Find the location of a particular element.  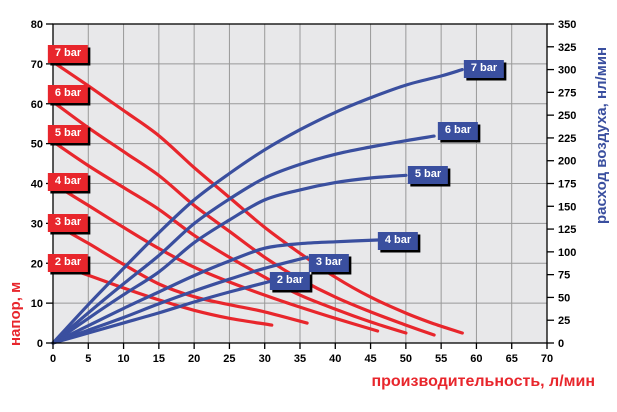

y-left-tick-label: 60 is located at coordinates (37, 105).